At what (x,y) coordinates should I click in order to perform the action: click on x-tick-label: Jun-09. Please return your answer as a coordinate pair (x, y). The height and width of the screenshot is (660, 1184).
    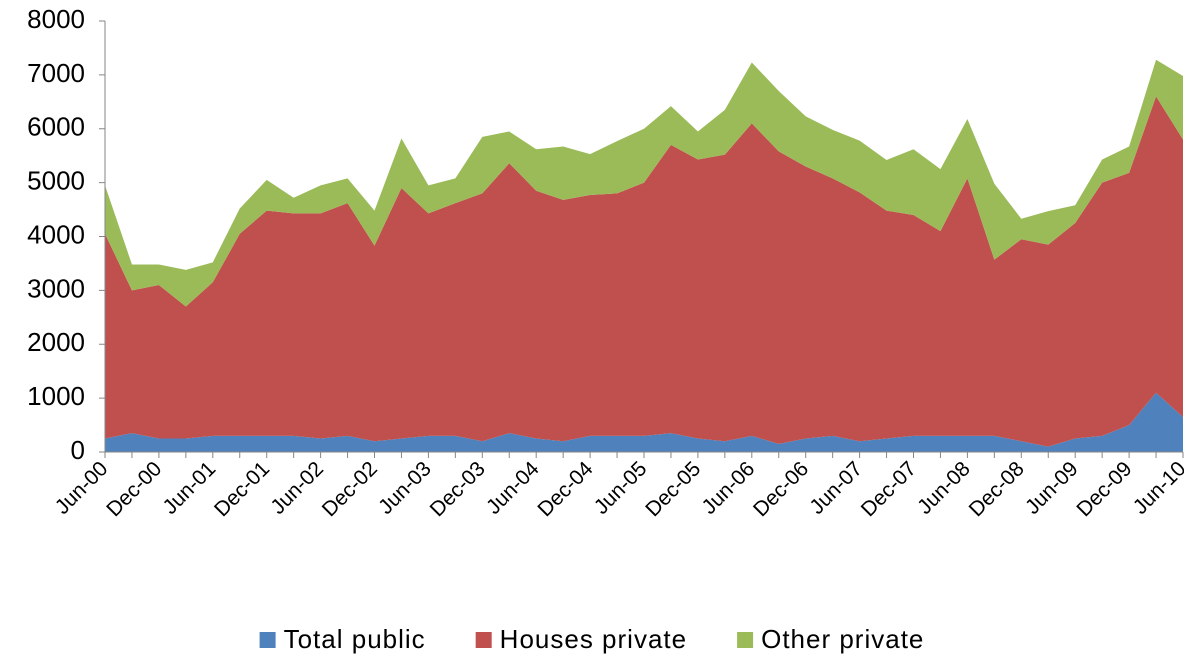
    Looking at the image, I should click on (1052, 488).